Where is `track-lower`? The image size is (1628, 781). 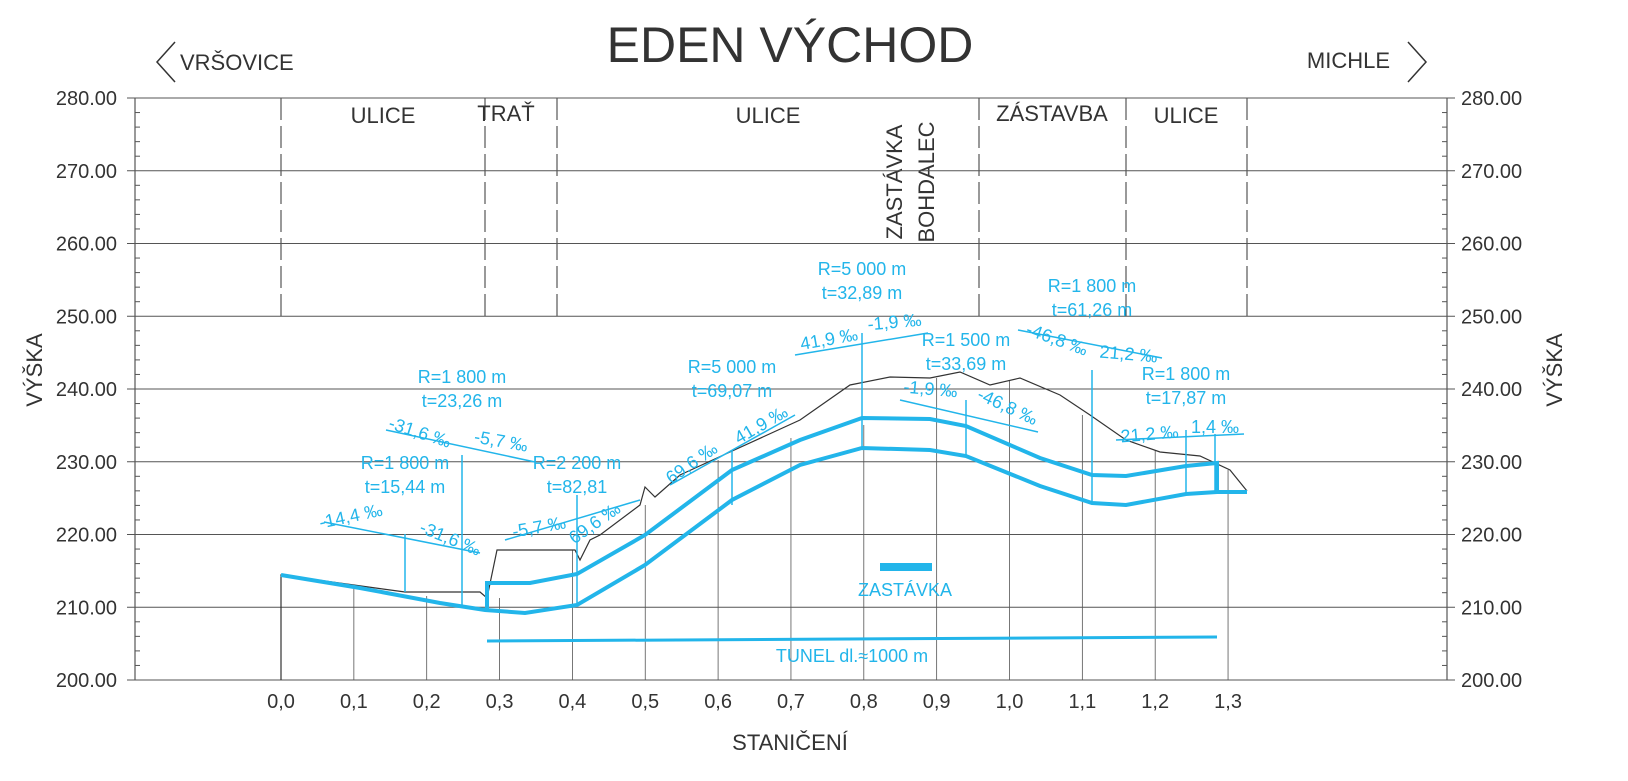 track-lower is located at coordinates (763, 530).